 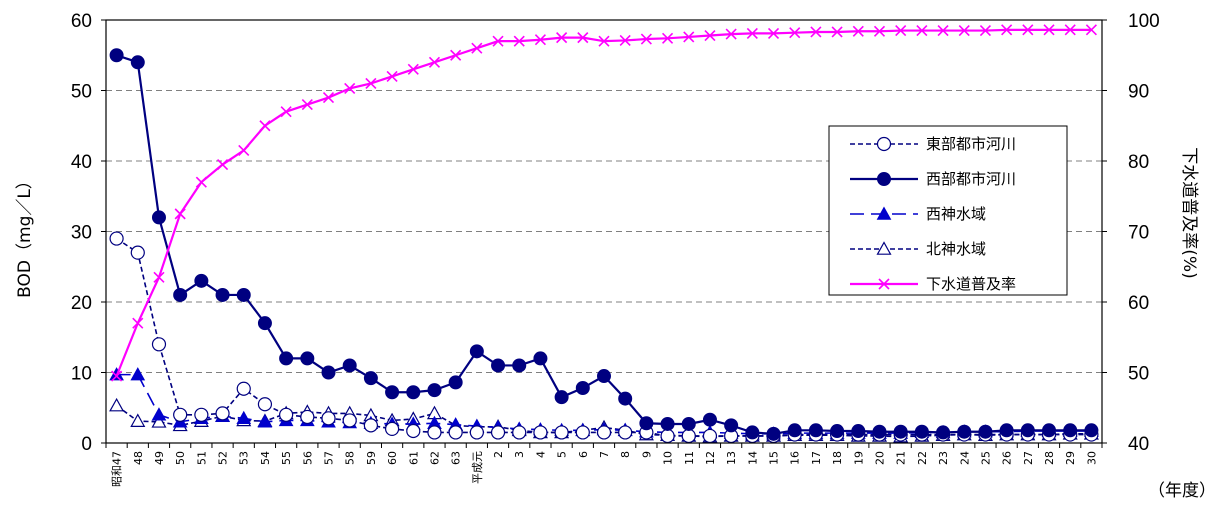 What do you see at coordinates (625, 454) in the screenshot?
I see `x-tick-label: 8` at bounding box center [625, 454].